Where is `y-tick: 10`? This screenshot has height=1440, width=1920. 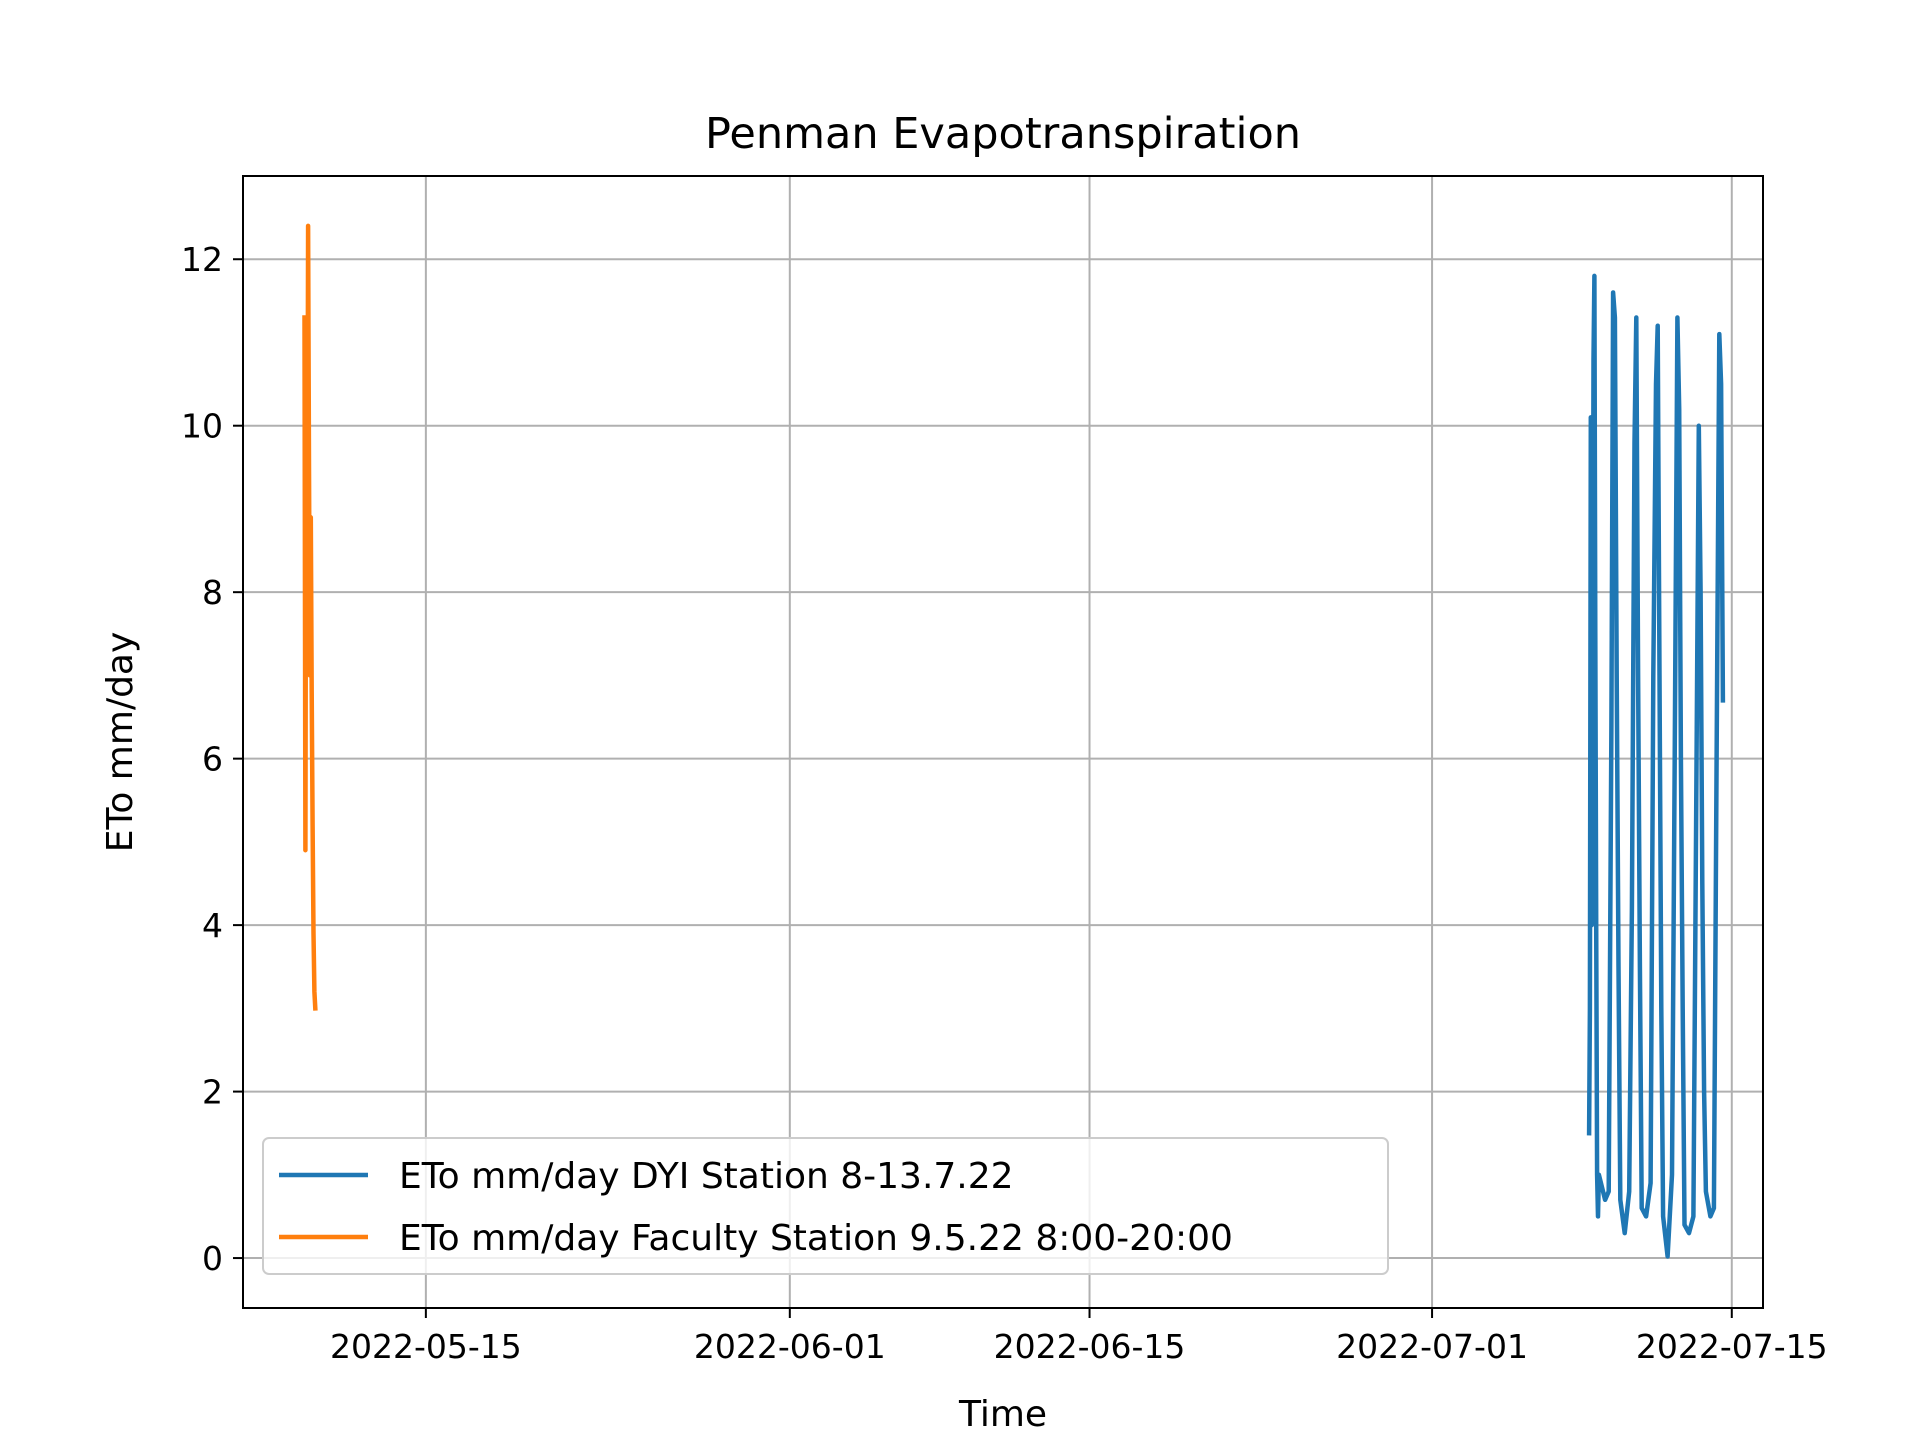
y-tick: 10 is located at coordinates (212, 426).